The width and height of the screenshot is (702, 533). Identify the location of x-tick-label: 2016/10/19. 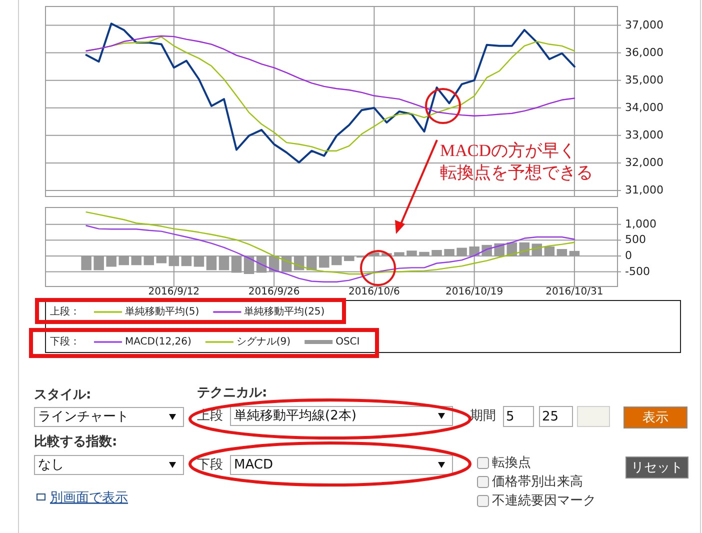
(474, 292).